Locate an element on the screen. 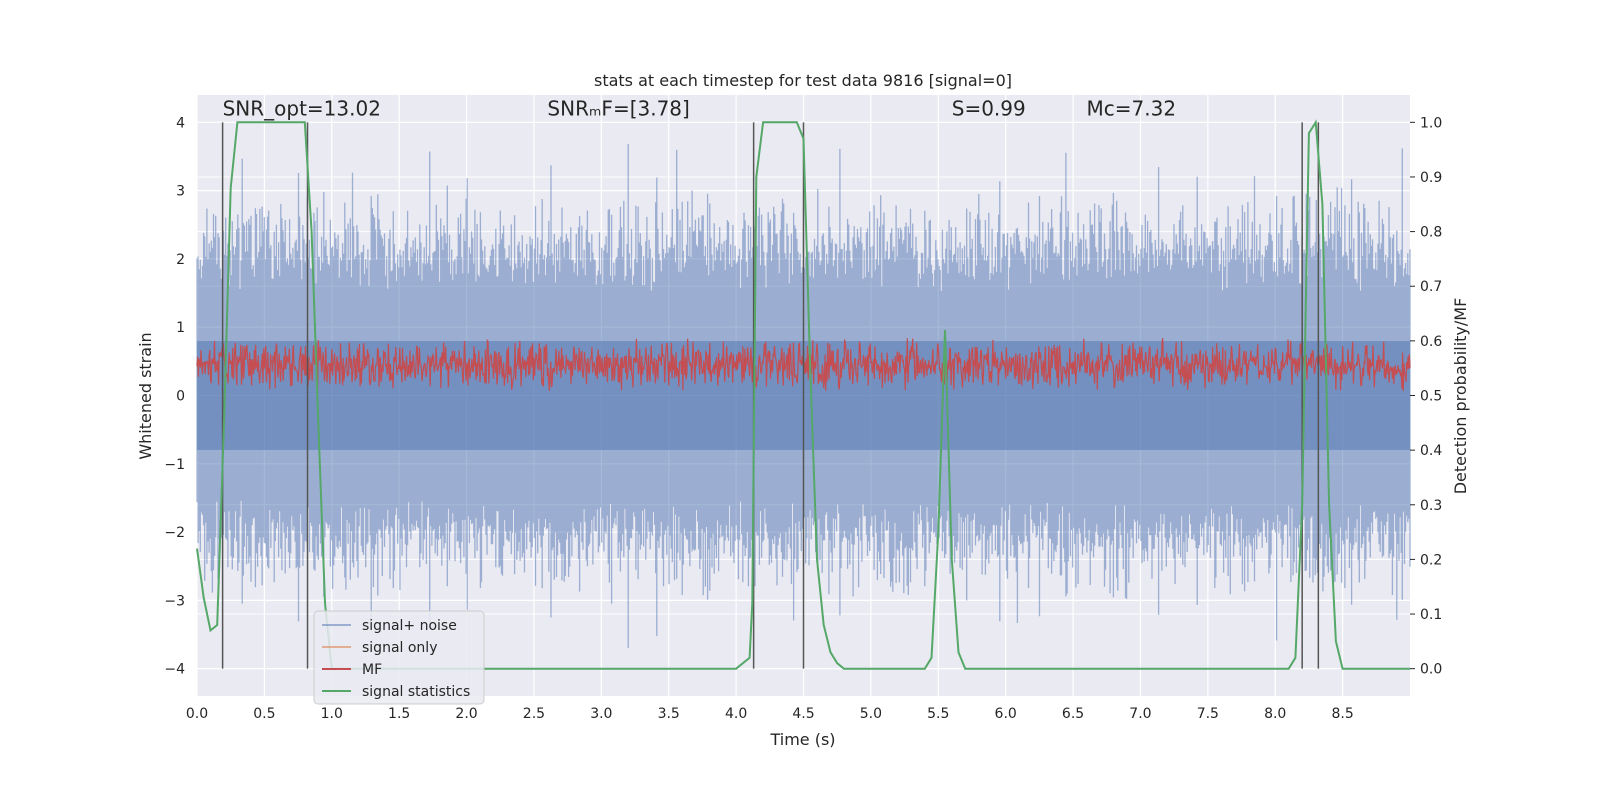 The image size is (1600, 800). y2-tick-label: 0.6 is located at coordinates (1431, 342).